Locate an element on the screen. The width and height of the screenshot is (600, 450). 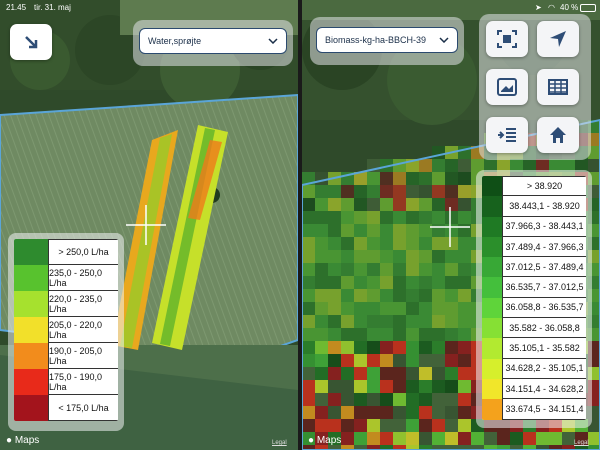
expand-arrow-button is located at coordinates (31, 42).